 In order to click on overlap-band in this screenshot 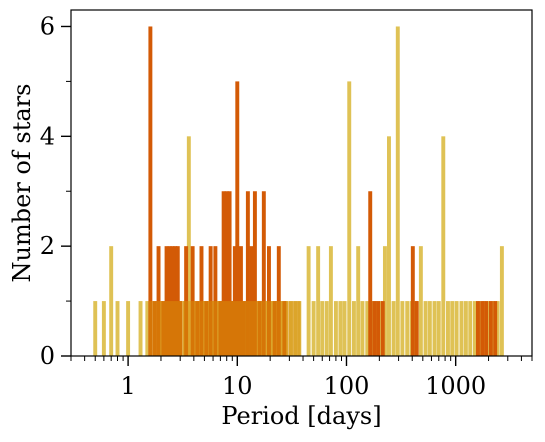, I will do `click(224, 328)`.